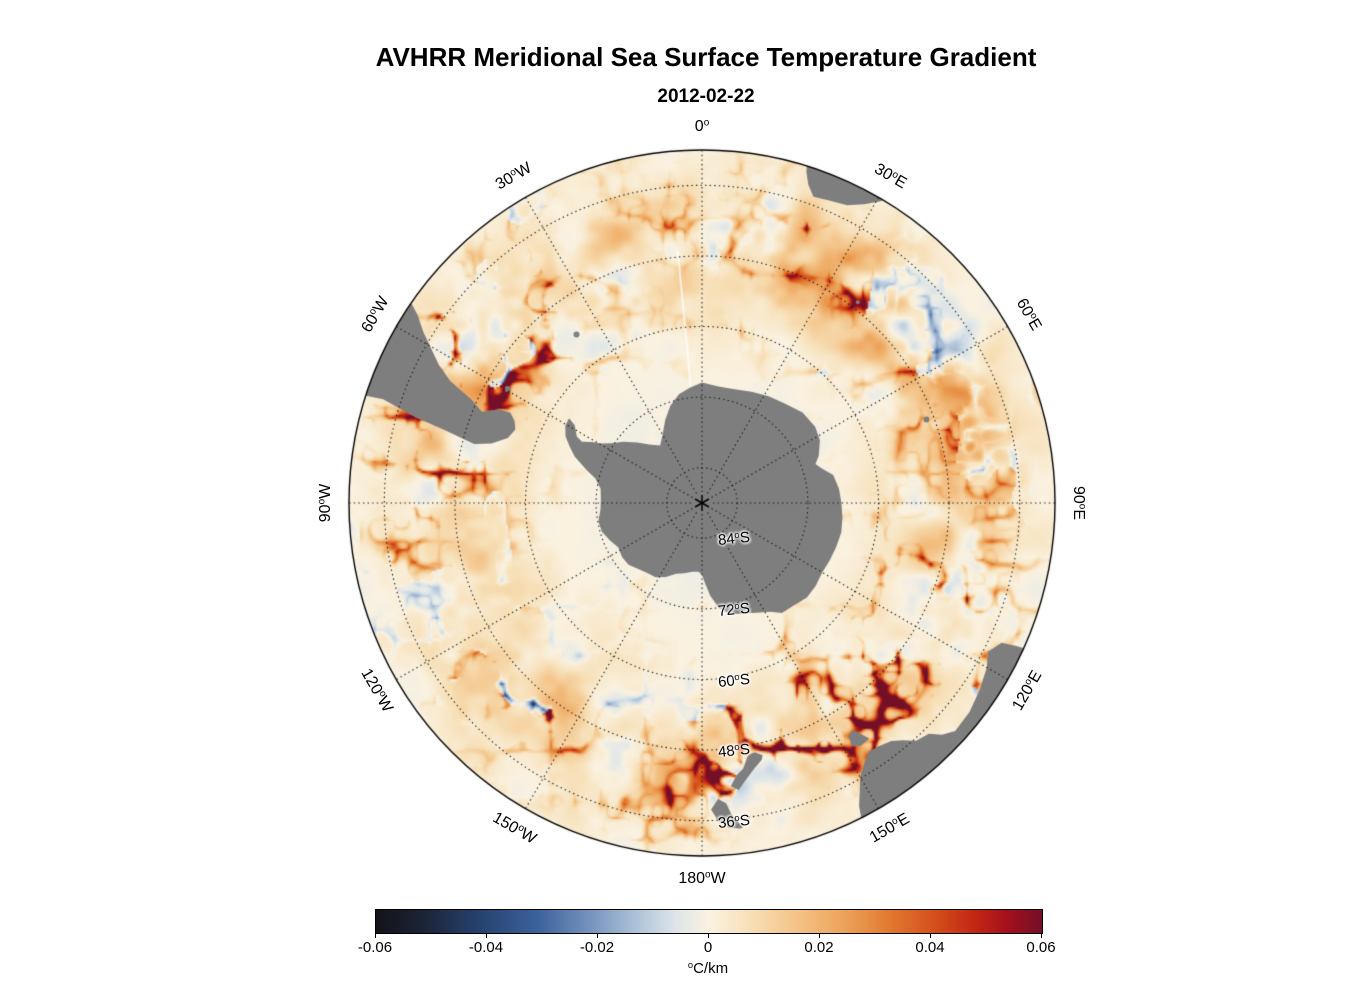  Describe the element at coordinates (375, 947) in the screenshot. I see `colorbar-tick-label: -0.06` at that location.